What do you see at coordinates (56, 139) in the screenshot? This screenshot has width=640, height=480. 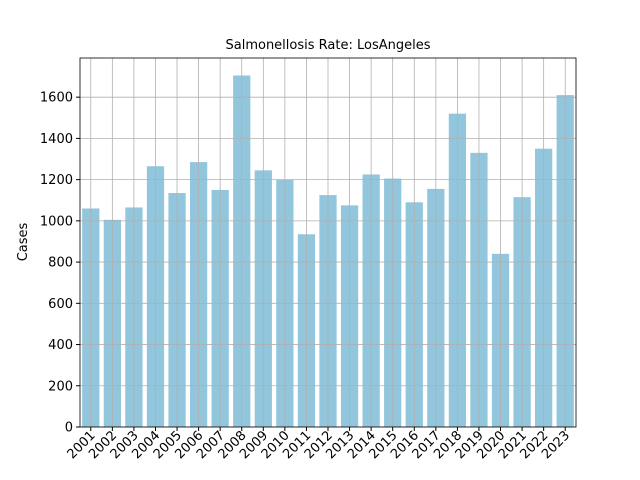 I see `y-tick-label: 1400` at bounding box center [56, 139].